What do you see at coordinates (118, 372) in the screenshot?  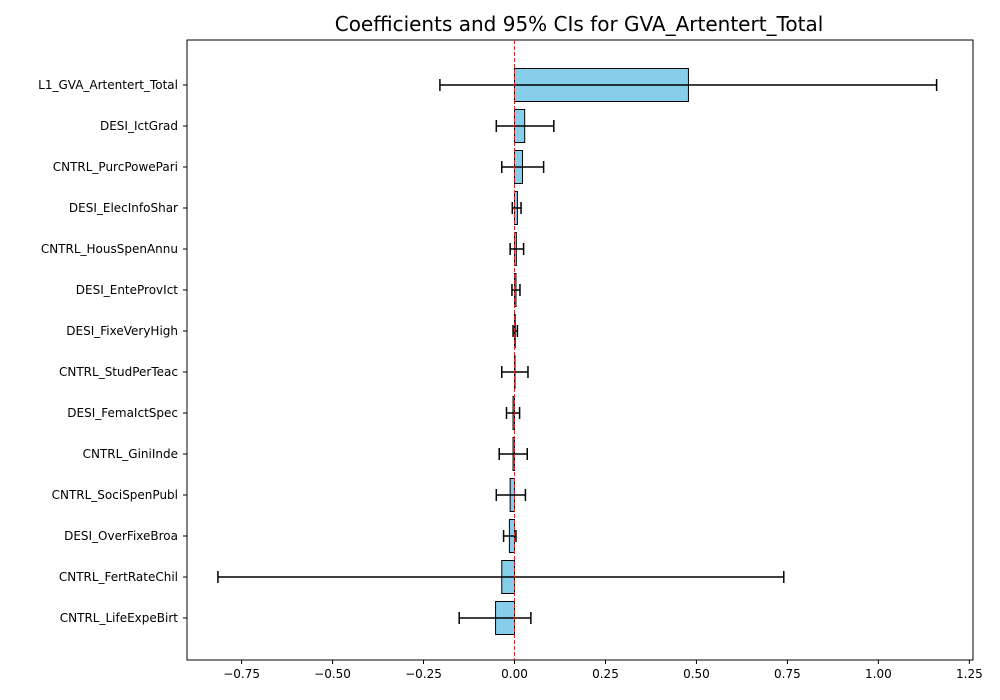 I see `y-tick-label-CNTRL_StudPerTeac: CNTRL_StudPerTeac` at bounding box center [118, 372].